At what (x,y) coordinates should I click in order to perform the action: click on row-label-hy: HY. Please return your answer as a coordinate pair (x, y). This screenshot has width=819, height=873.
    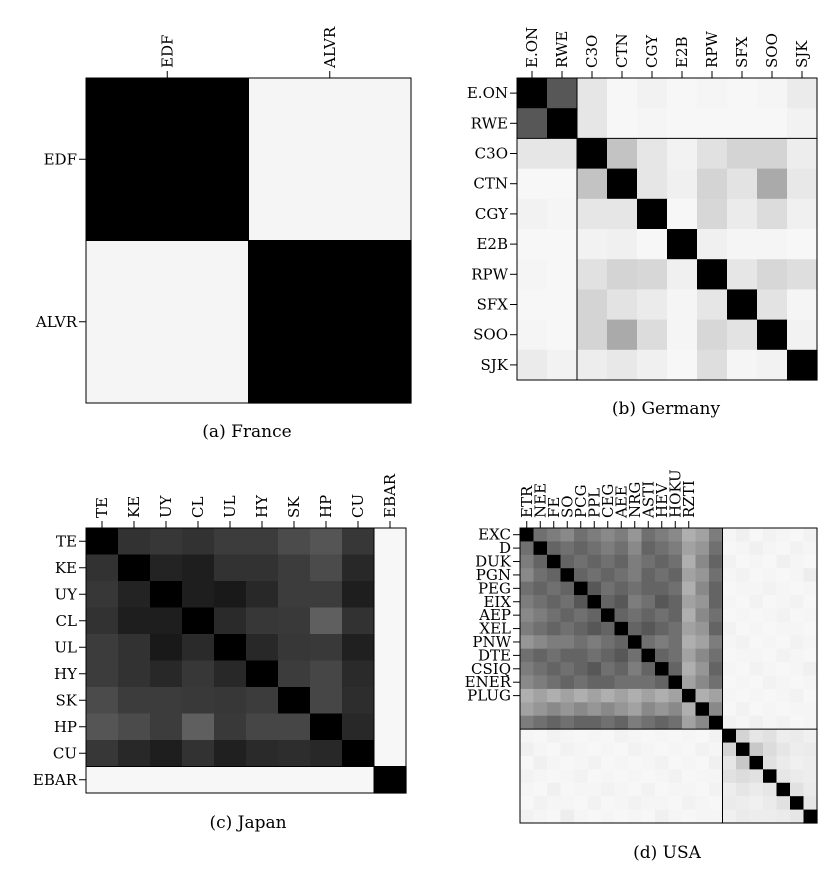
    Looking at the image, I should click on (66, 674).